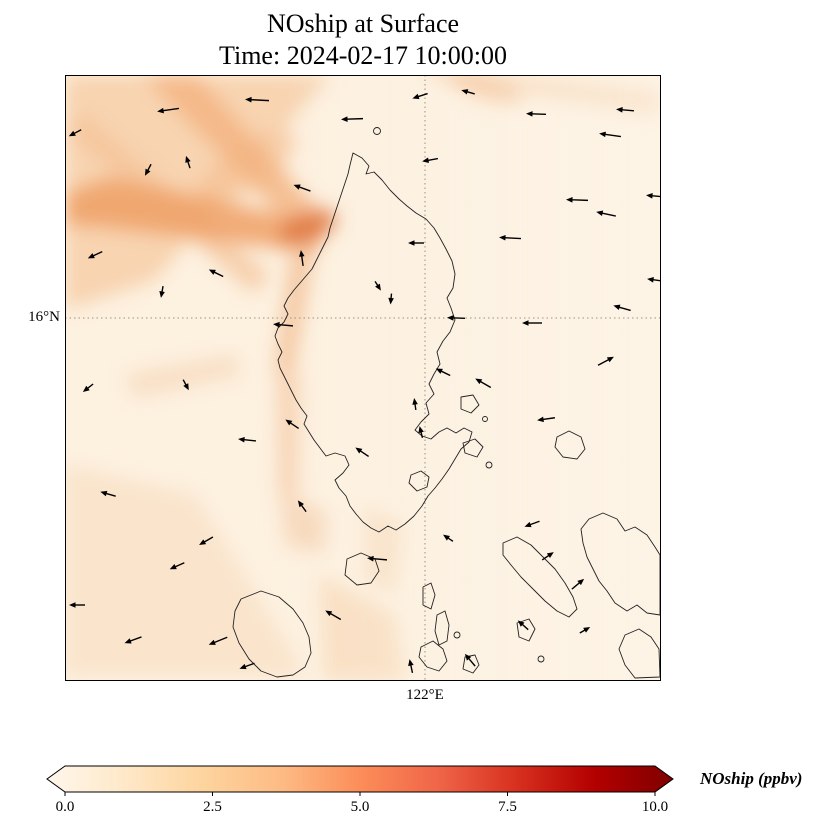 The image size is (836, 839). Describe the element at coordinates (540, 577) in the screenshot. I see `coastline-island-masbate` at that location.